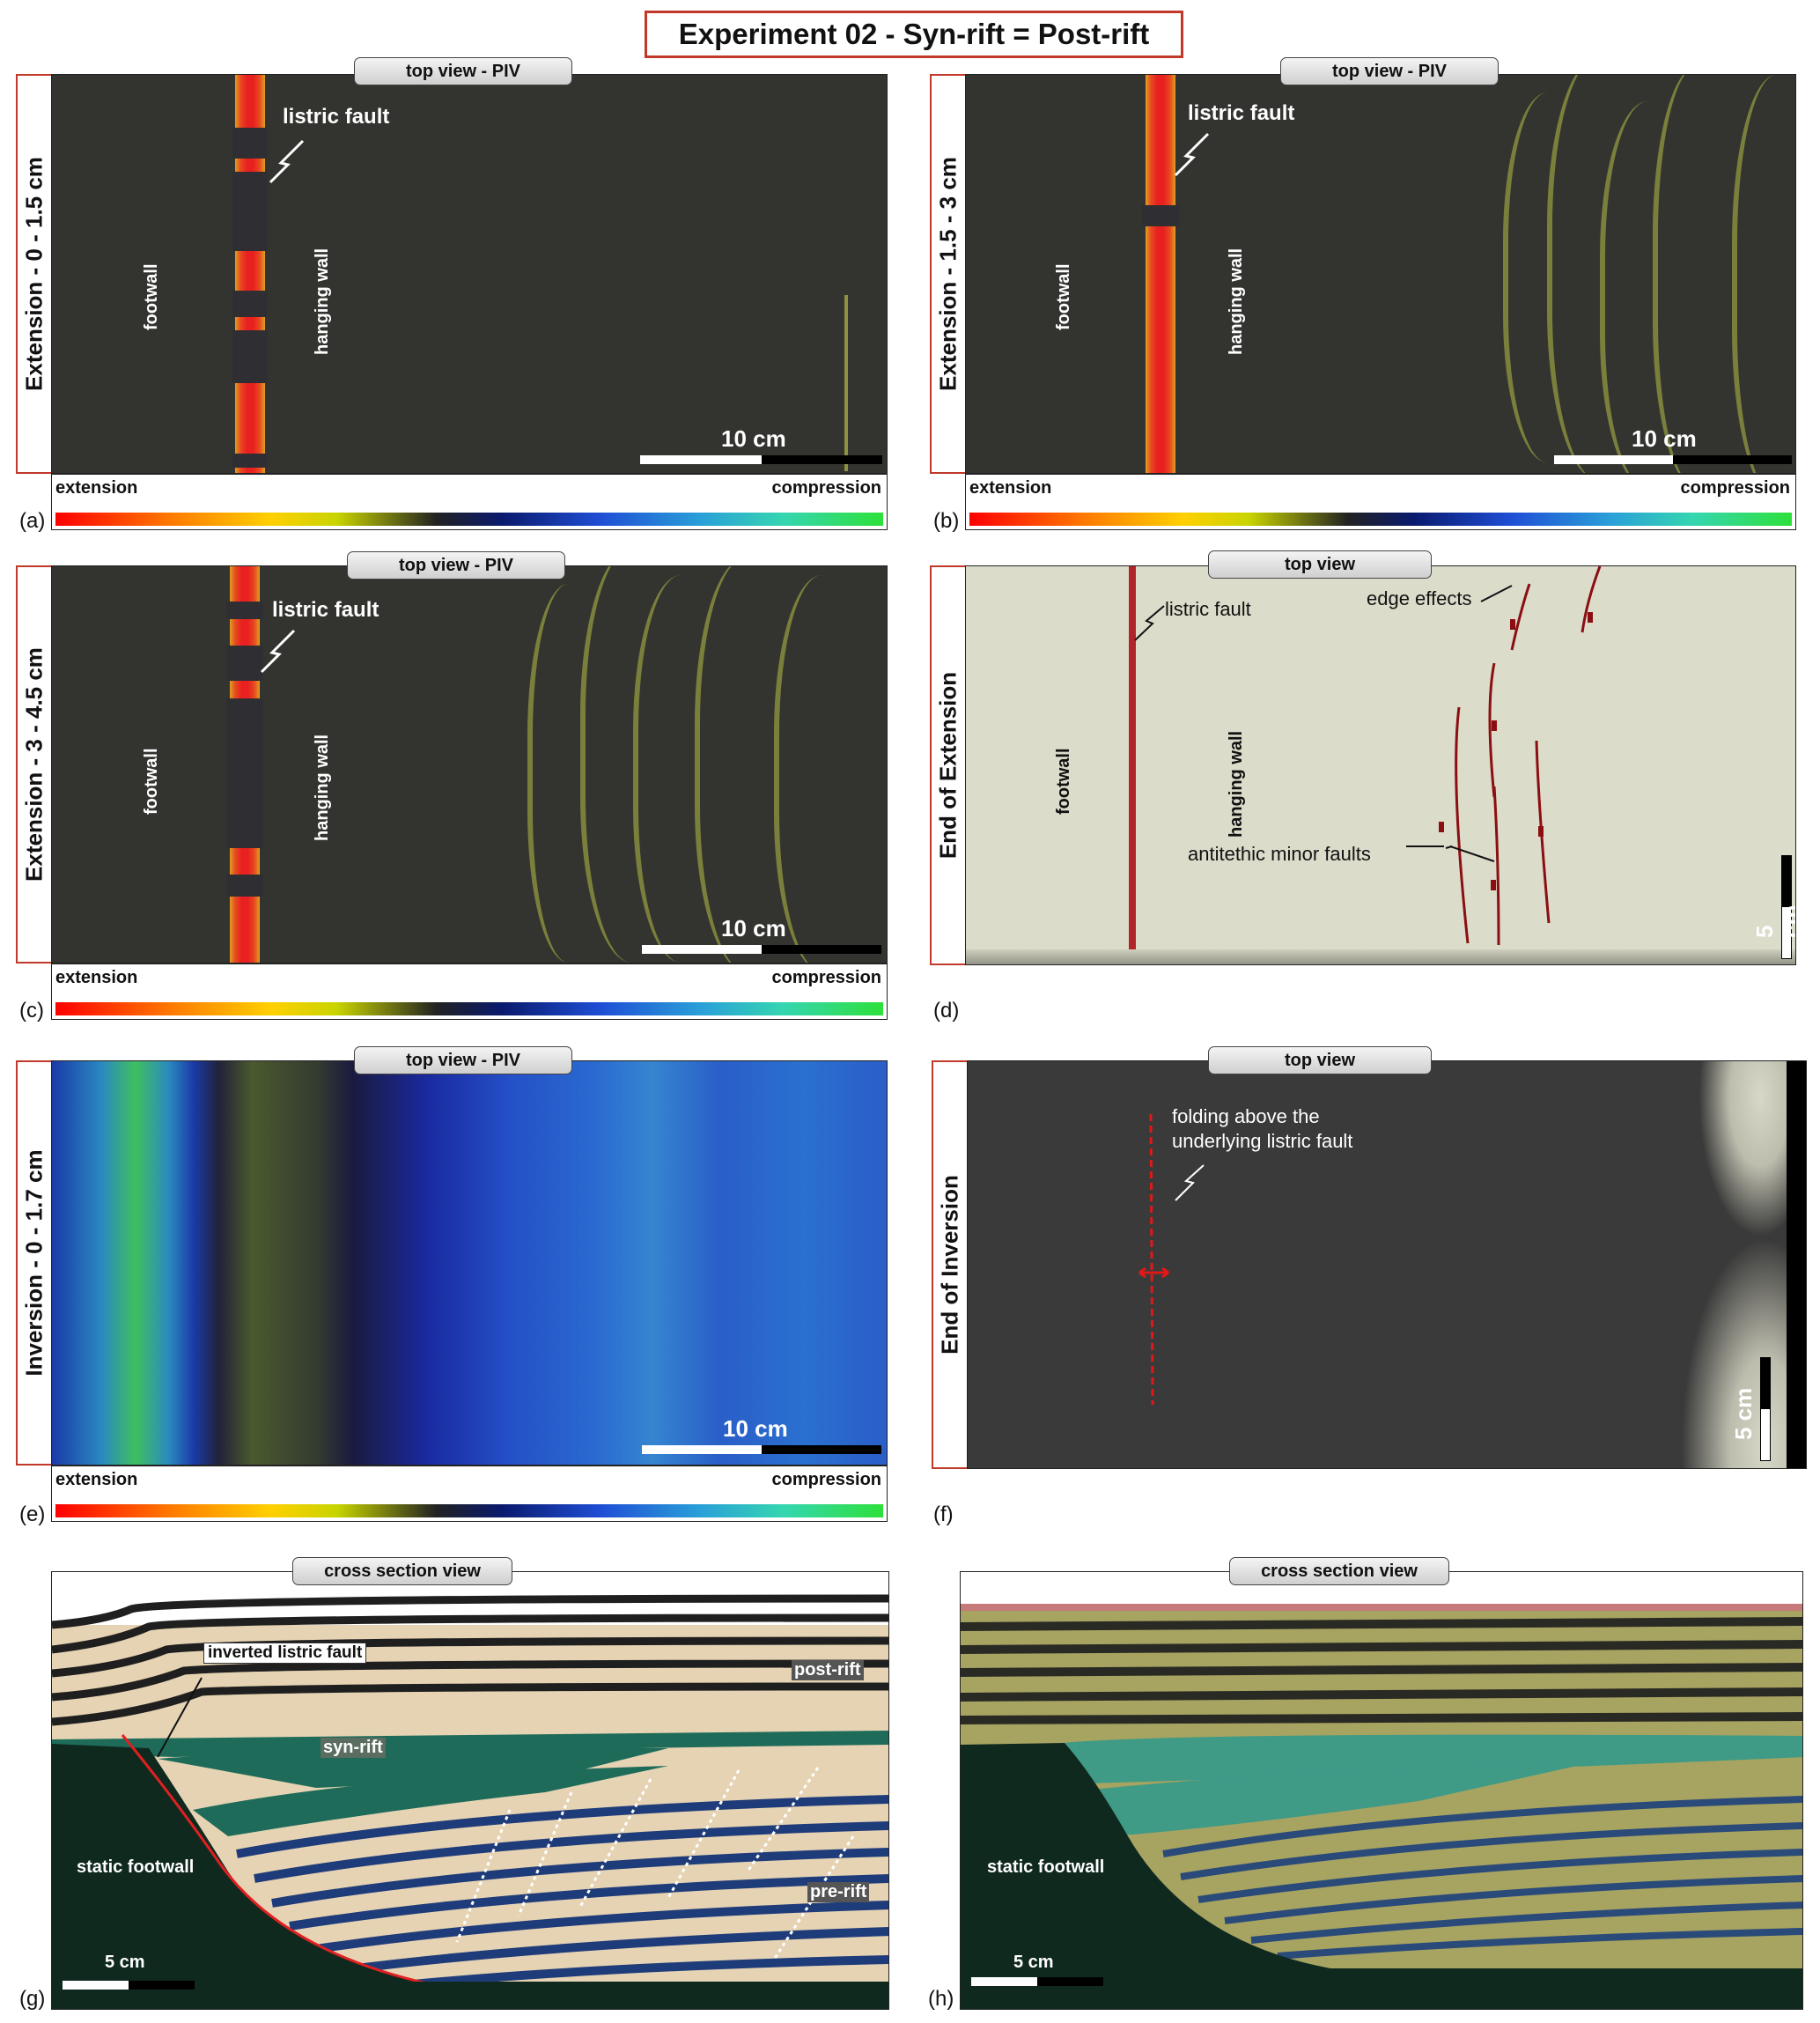  Describe the element at coordinates (1320, 564) in the screenshot. I see `tab-top-view-d: top view` at that location.